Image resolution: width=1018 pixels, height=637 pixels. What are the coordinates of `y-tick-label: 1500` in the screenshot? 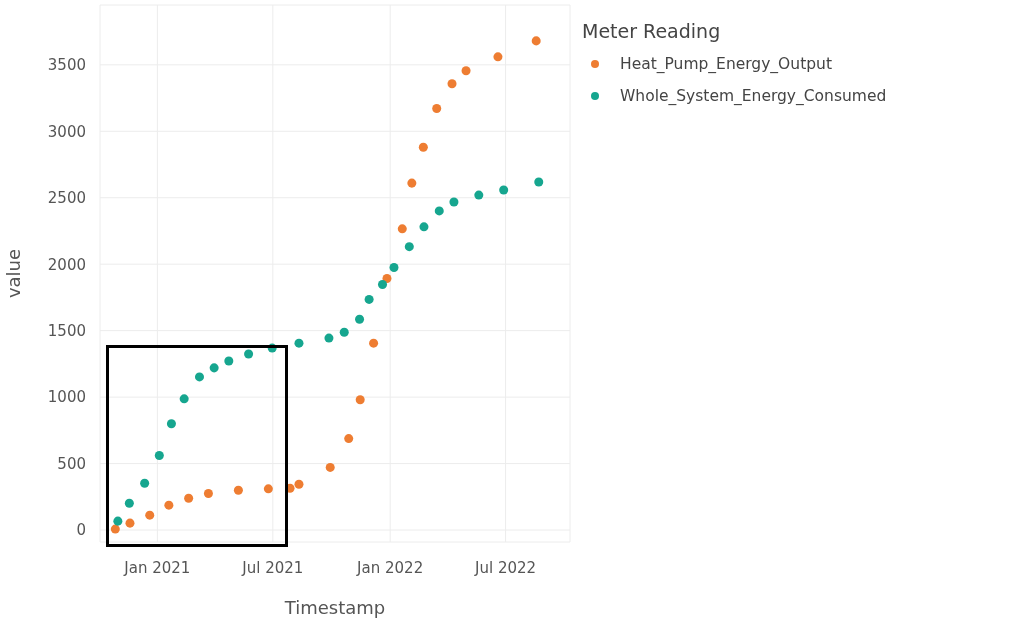 It's located at (66, 330).